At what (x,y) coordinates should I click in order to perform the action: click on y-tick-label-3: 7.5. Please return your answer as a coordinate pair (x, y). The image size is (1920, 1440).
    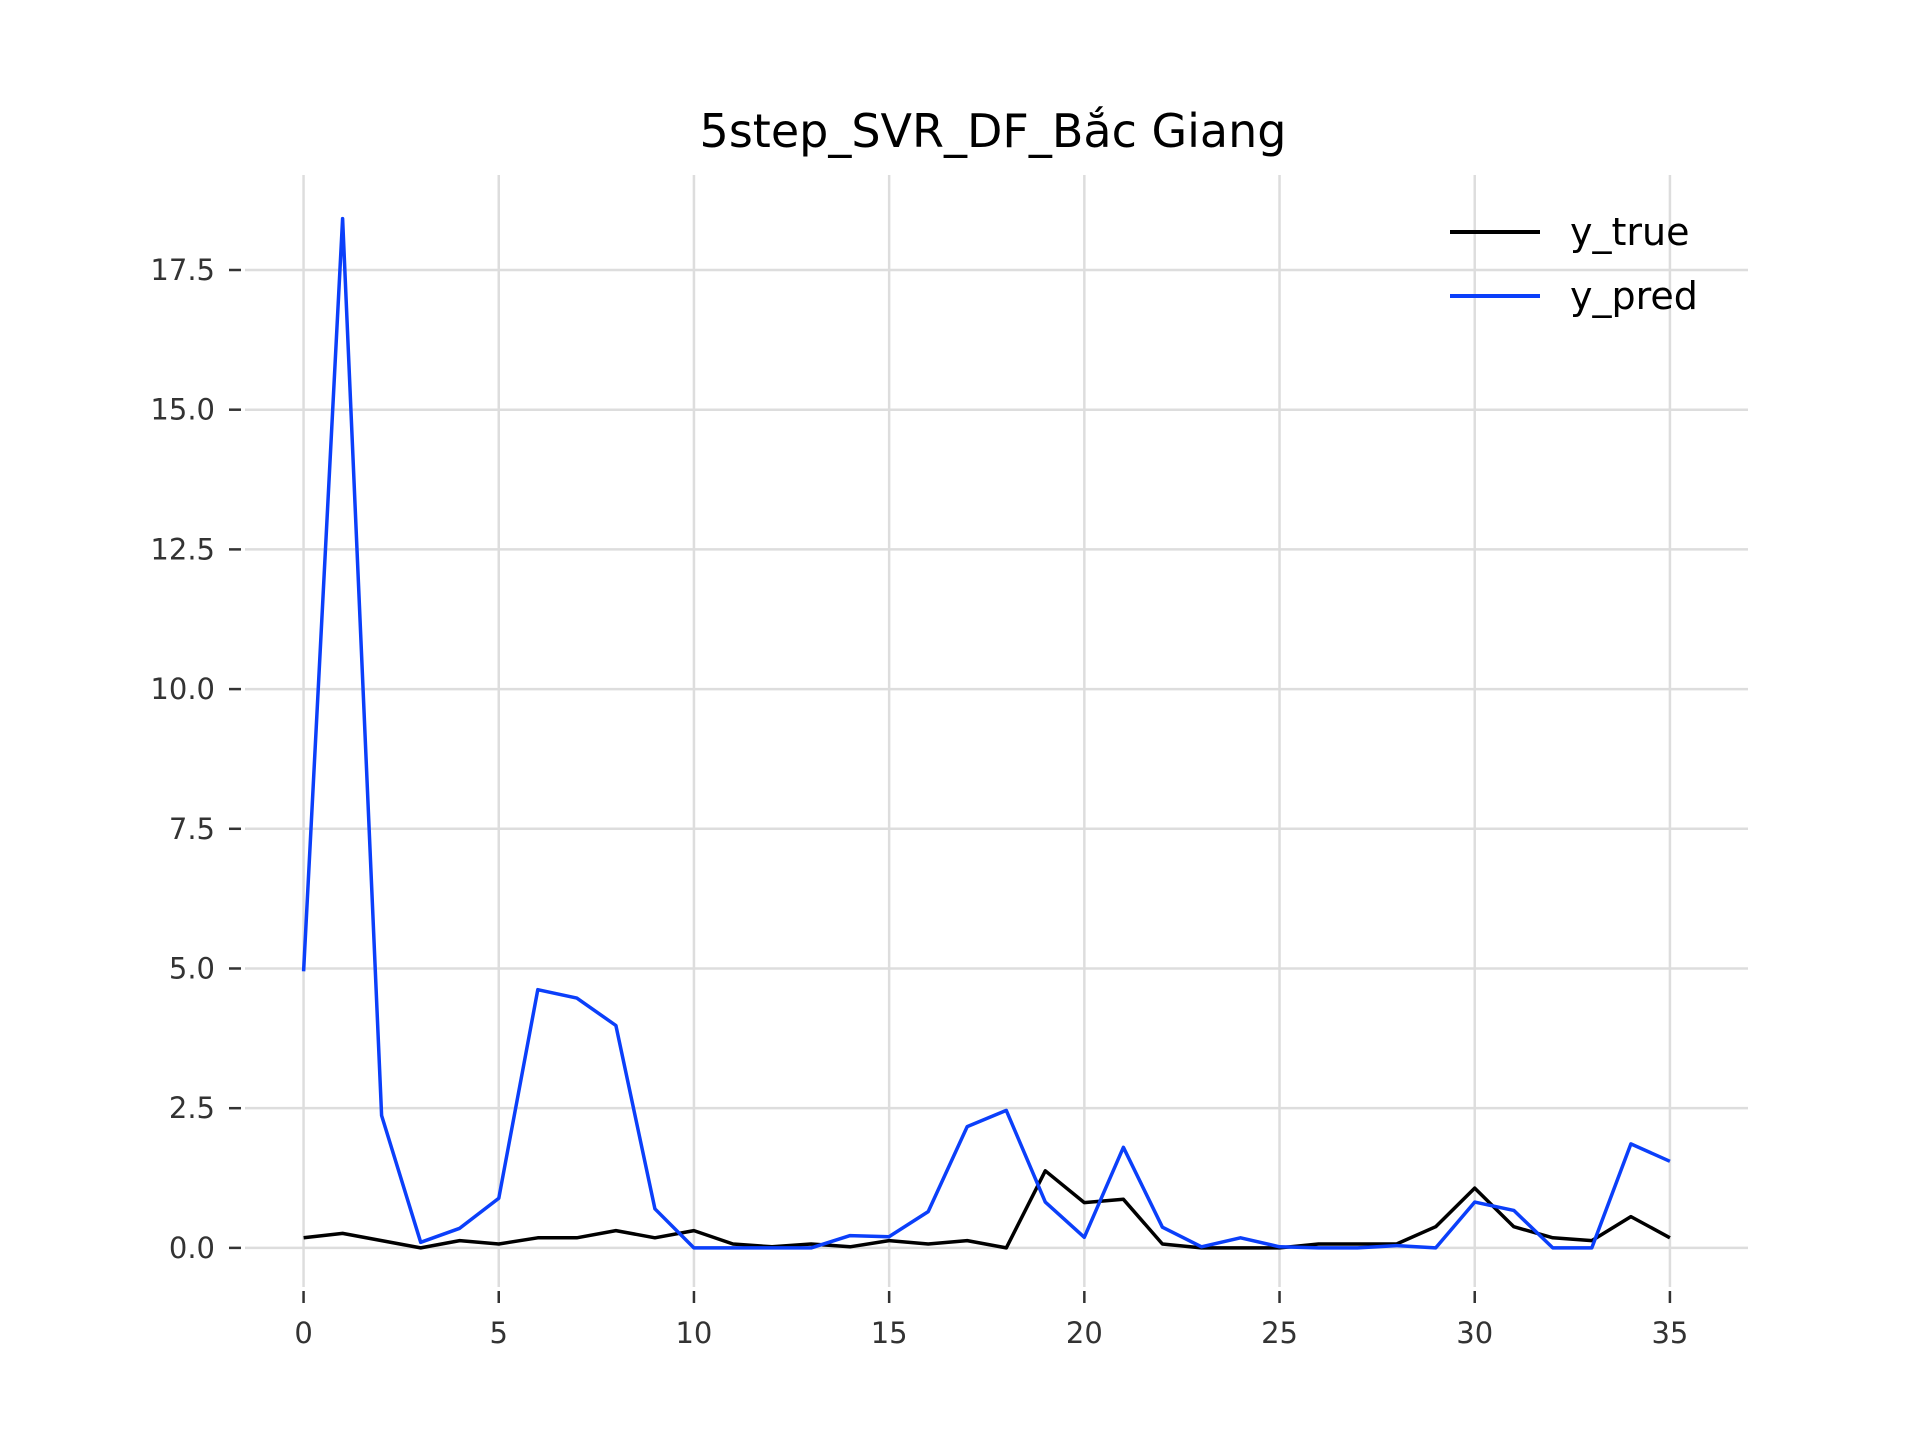
    Looking at the image, I should click on (192, 829).